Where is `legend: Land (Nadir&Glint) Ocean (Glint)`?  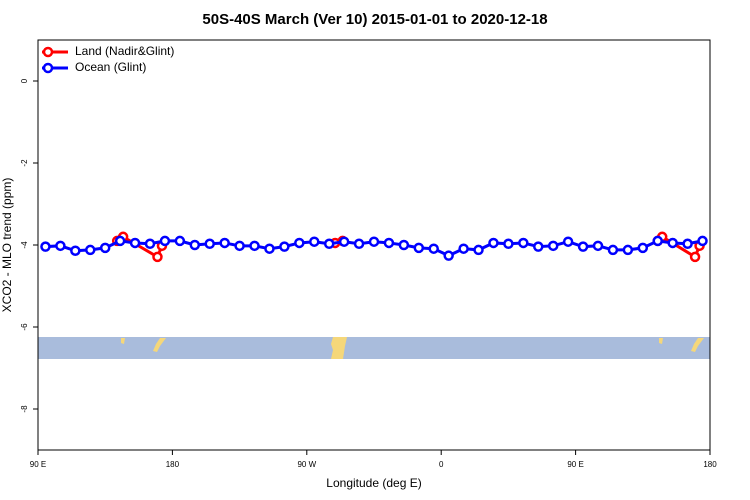
legend: Land (Nadir&Glint) Ocean (Glint) is located at coordinates (108, 59).